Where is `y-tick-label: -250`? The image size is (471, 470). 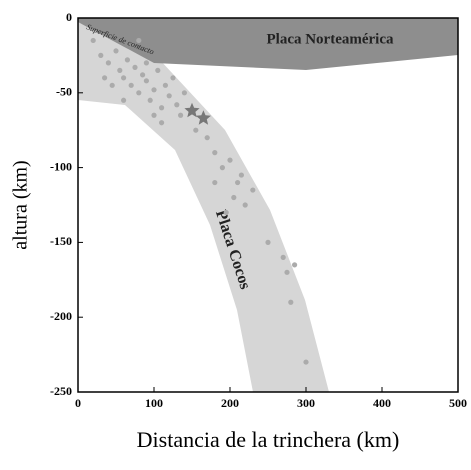 y-tick-label: -250 is located at coordinates (61, 391).